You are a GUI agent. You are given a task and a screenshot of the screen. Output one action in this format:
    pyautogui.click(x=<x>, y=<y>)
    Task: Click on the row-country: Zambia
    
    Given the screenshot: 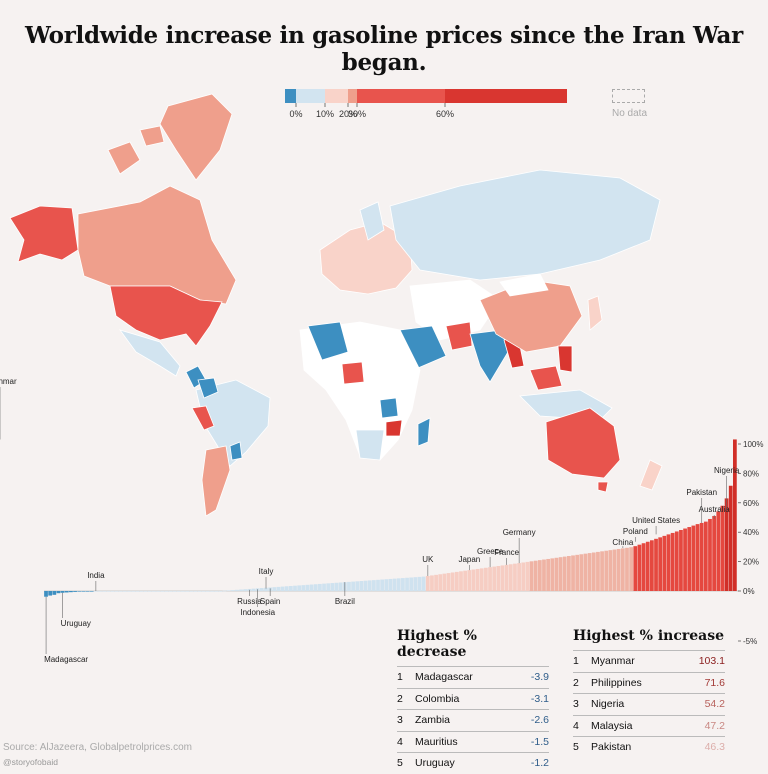 What is the action you would take?
    pyautogui.click(x=433, y=720)
    